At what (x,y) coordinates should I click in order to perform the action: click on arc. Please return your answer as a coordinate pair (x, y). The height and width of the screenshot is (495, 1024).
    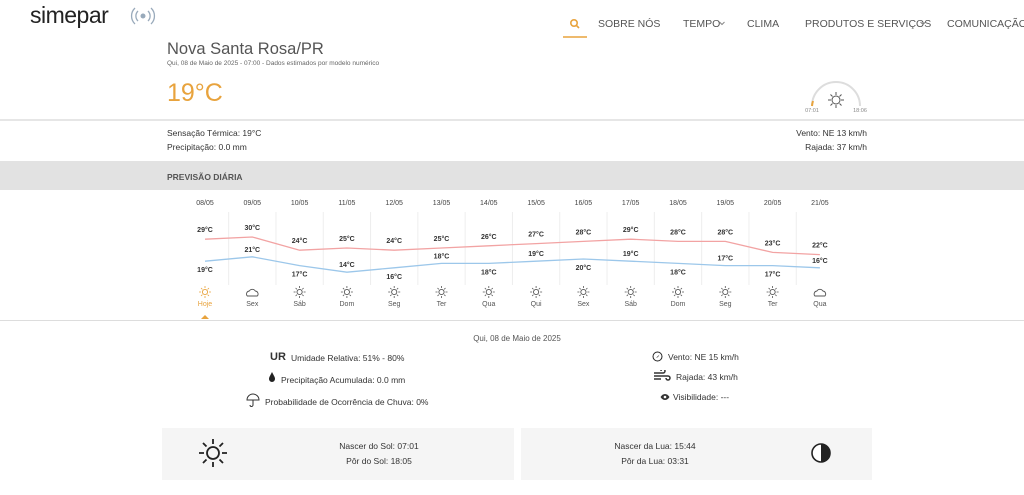
    Looking at the image, I should click on (836, 94).